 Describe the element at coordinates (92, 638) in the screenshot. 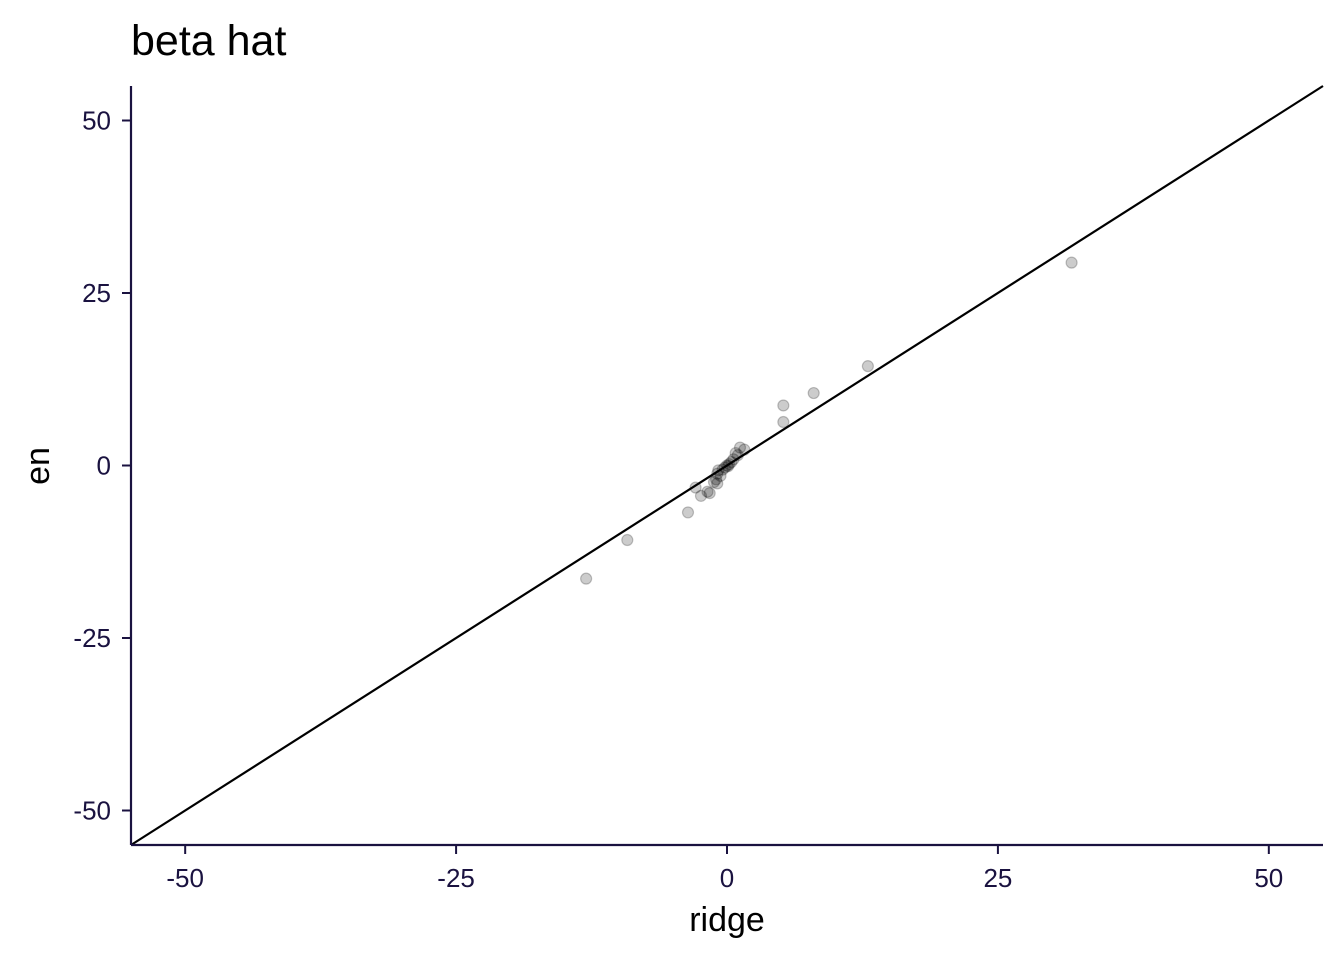

I see `y-tick-label: -25` at that location.